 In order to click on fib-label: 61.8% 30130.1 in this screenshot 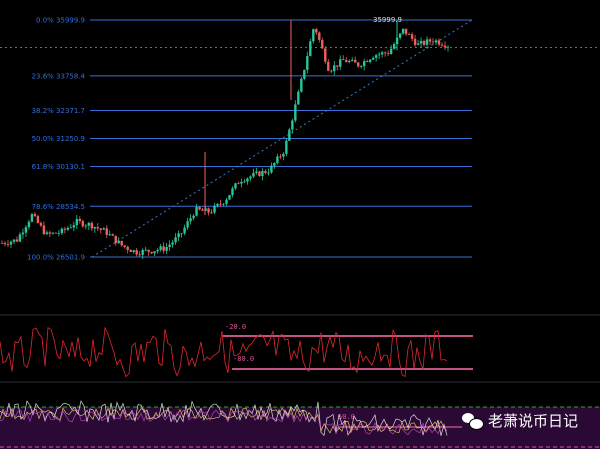, I will do `click(58, 167)`.